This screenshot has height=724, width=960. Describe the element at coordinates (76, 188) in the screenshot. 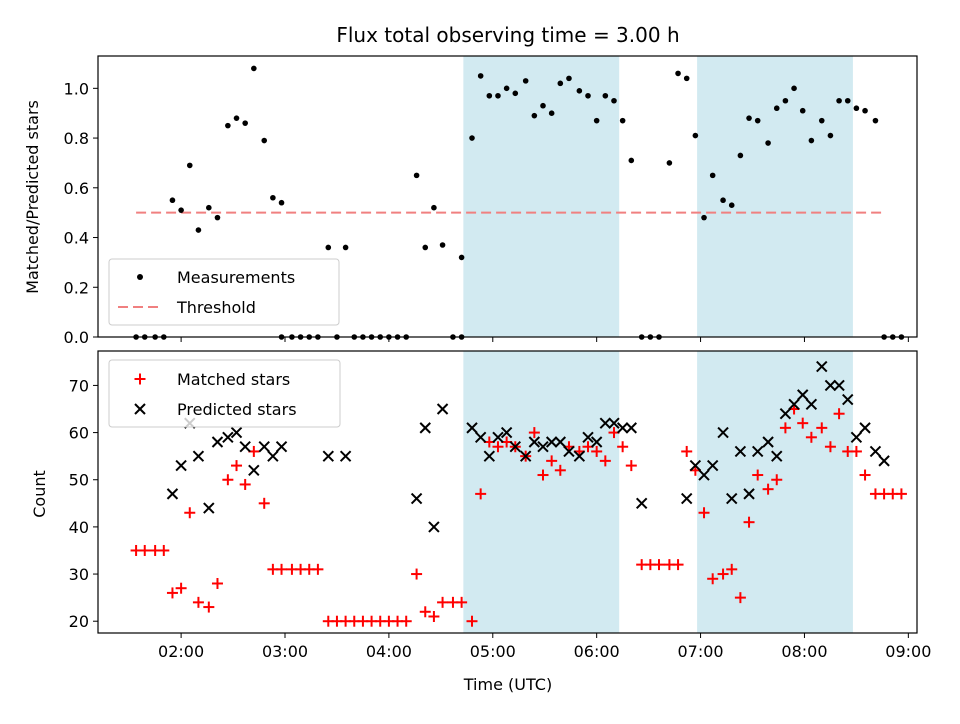

I see `ratio-ytick-label-4: 0.6` at that location.